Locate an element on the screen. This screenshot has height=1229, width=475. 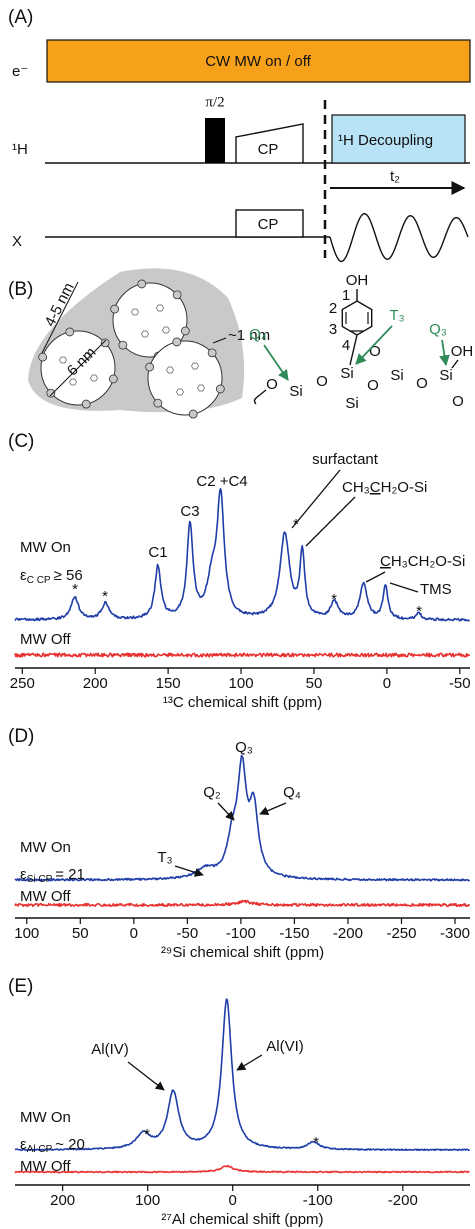
x-tick-label: -200 is located at coordinates (403, 1200).